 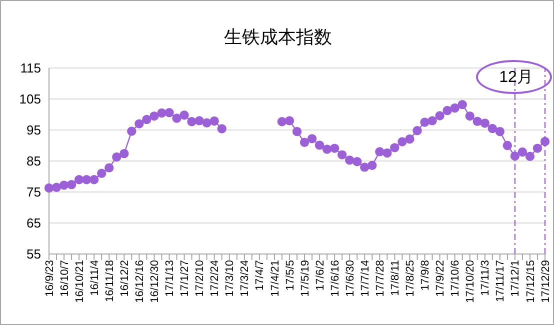 What do you see at coordinates (30, 99) in the screenshot?
I see `y-tick-label: 105` at bounding box center [30, 99].